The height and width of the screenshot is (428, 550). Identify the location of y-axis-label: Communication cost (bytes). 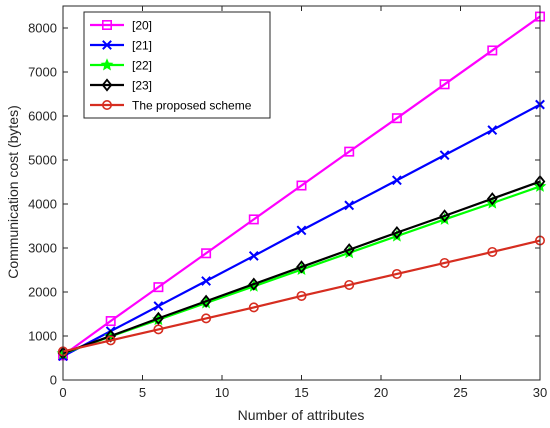
(13, 192).